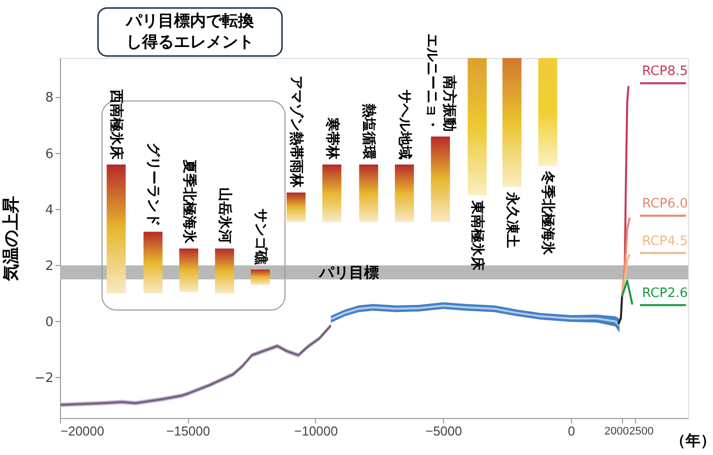  Describe the element at coordinates (153, 184) in the screenshot. I see `annotation: グリーランド` at that location.